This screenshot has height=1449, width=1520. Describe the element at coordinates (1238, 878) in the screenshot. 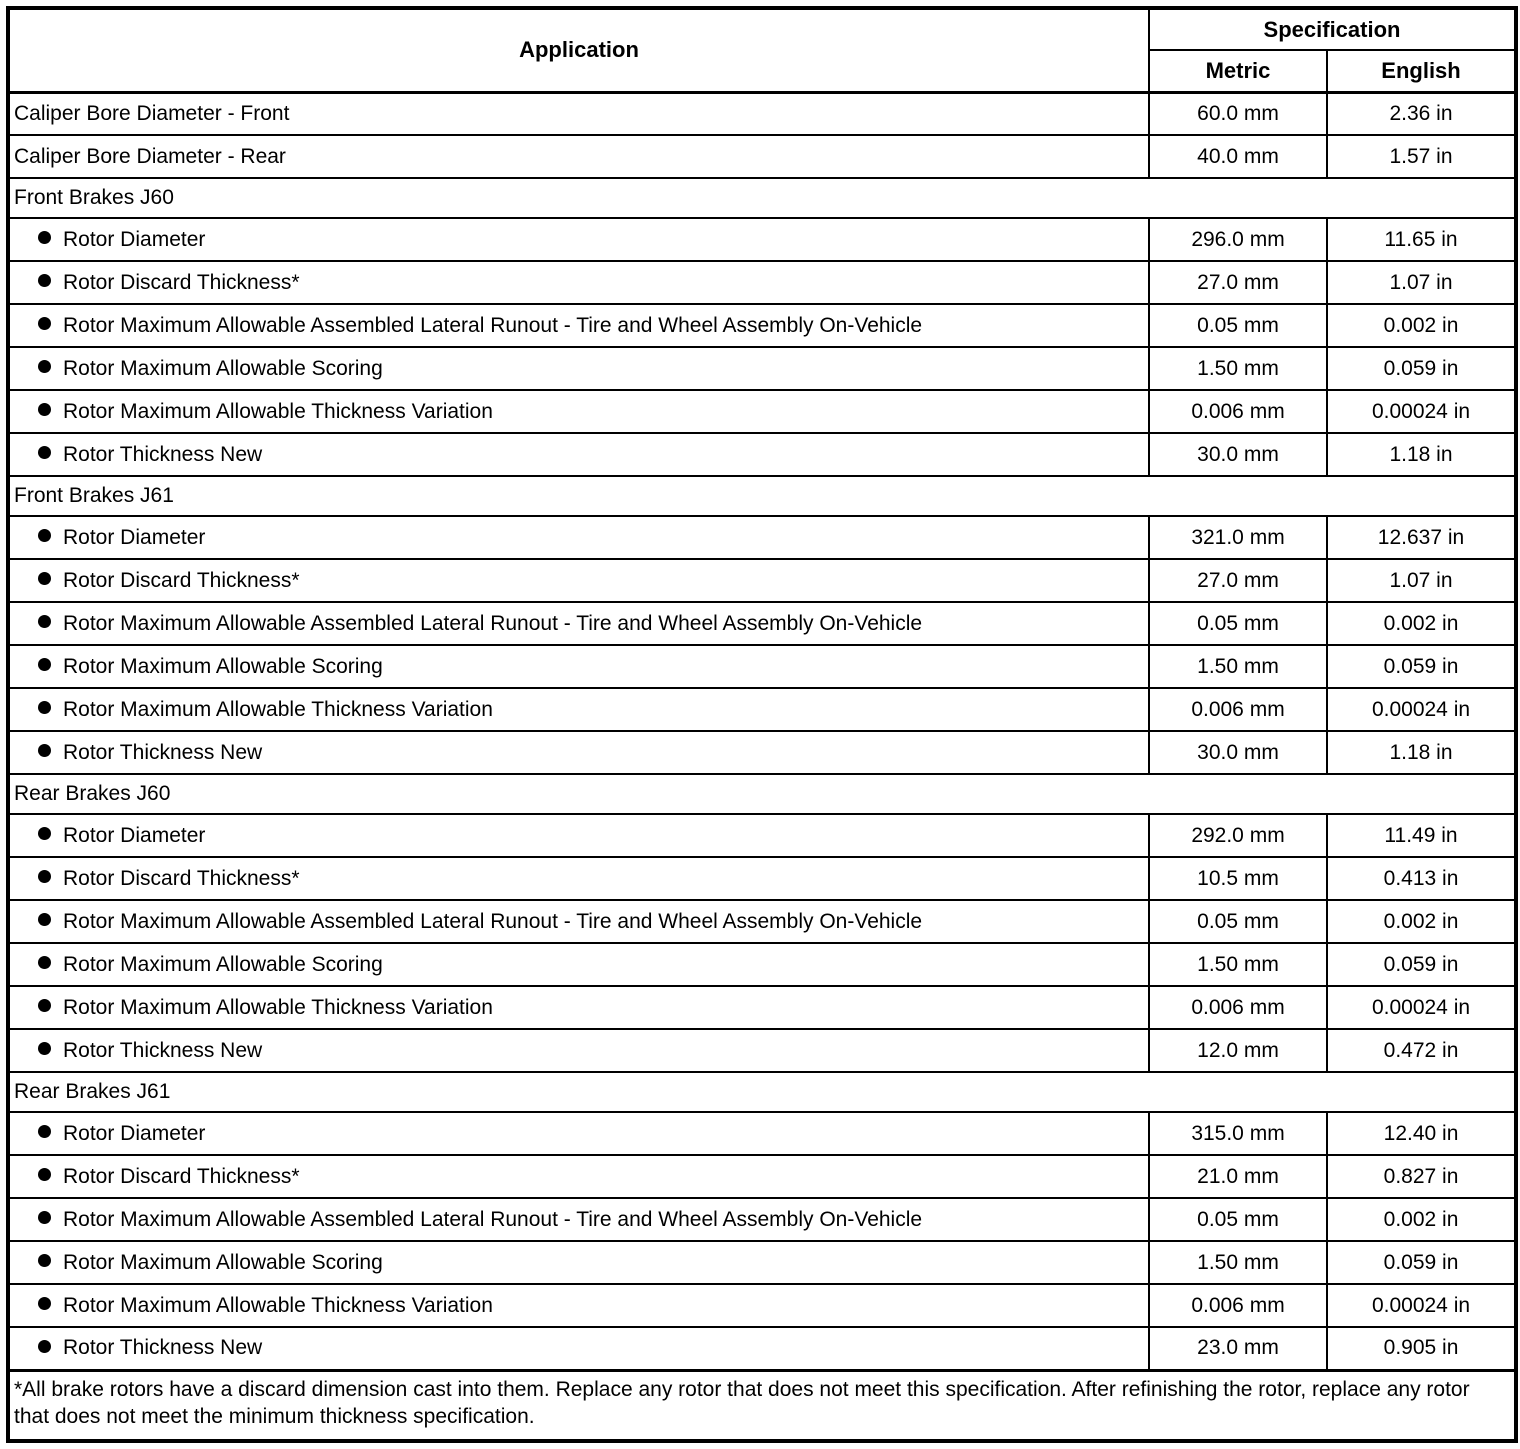

I see `metric-value-cell: 10.5 mm` at that location.